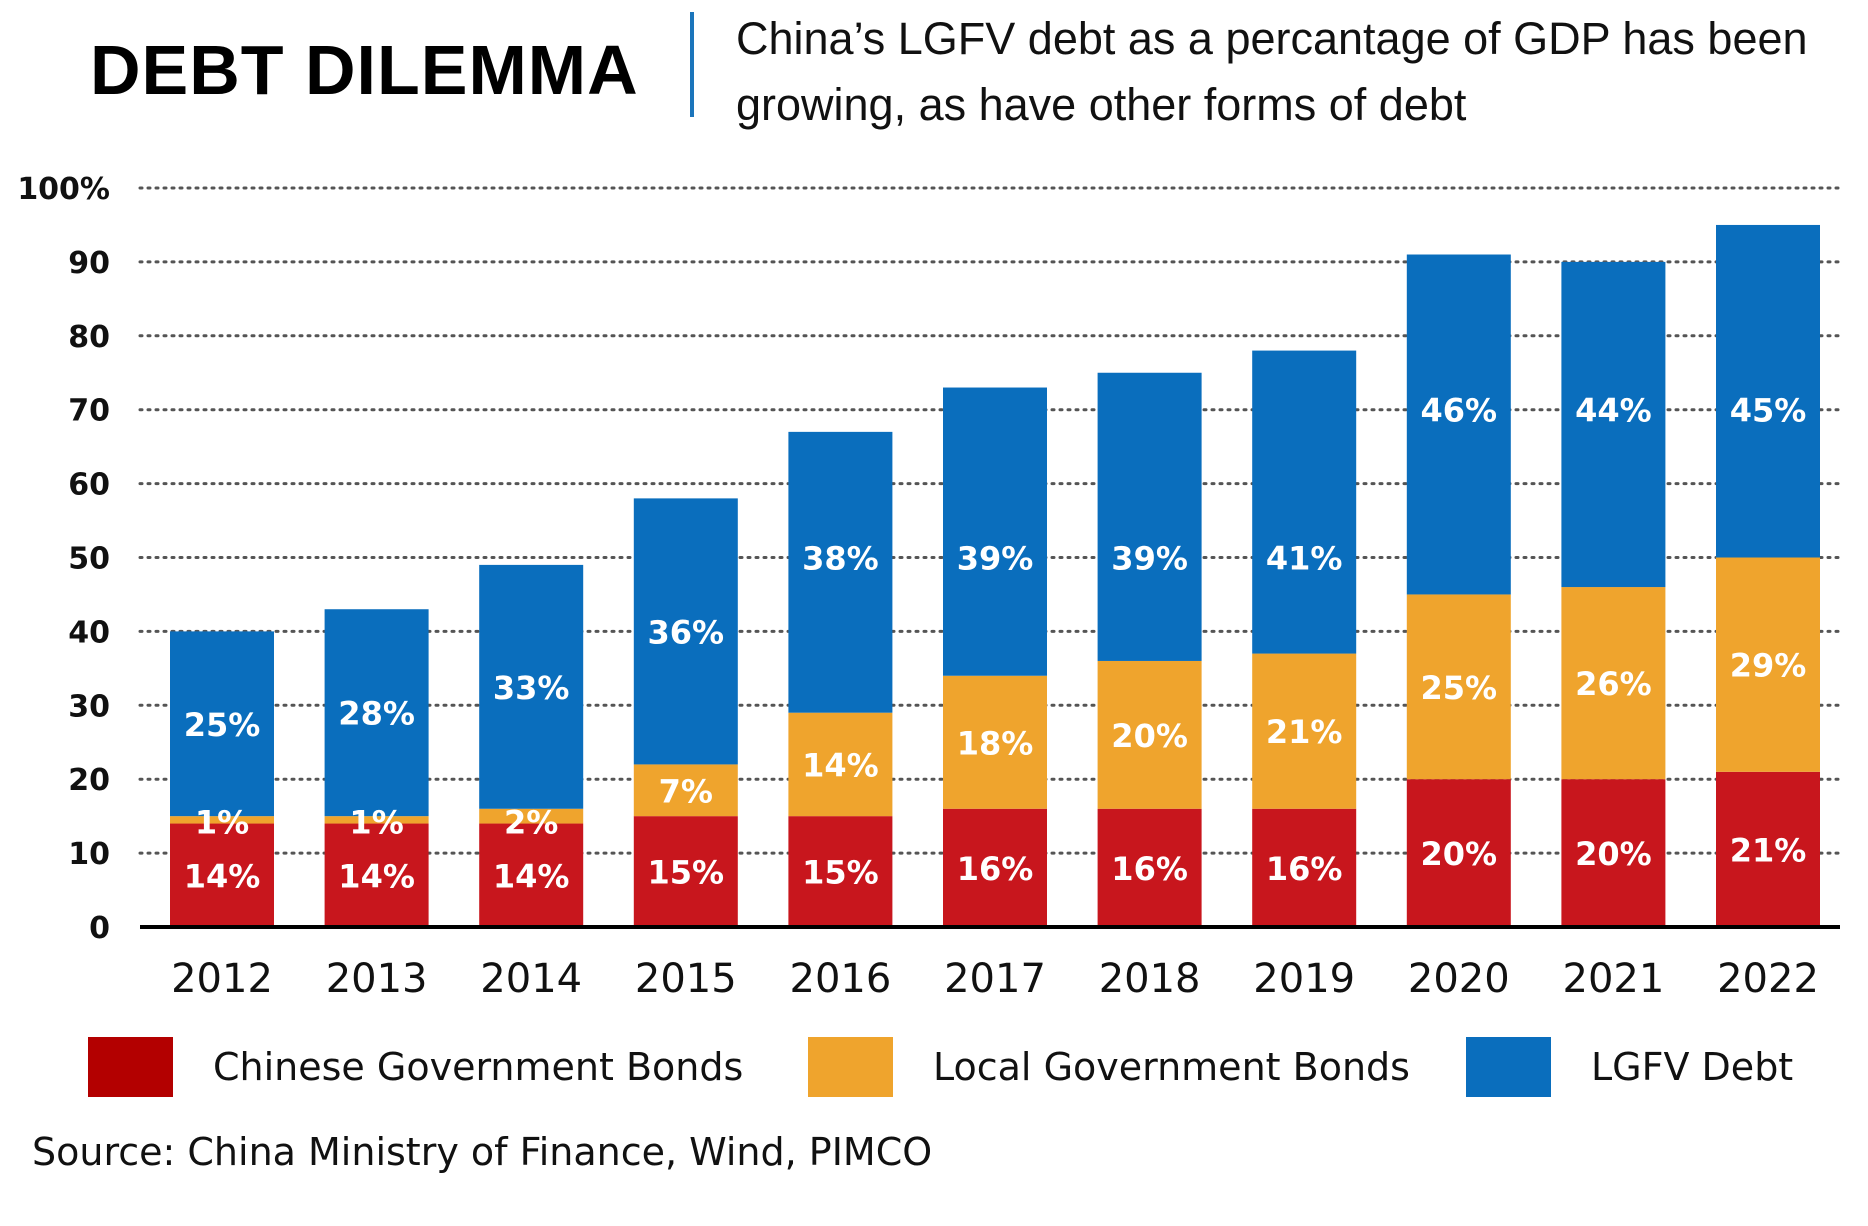  What do you see at coordinates (1459, 979) in the screenshot?
I see `x-tick-label: 2020` at bounding box center [1459, 979].